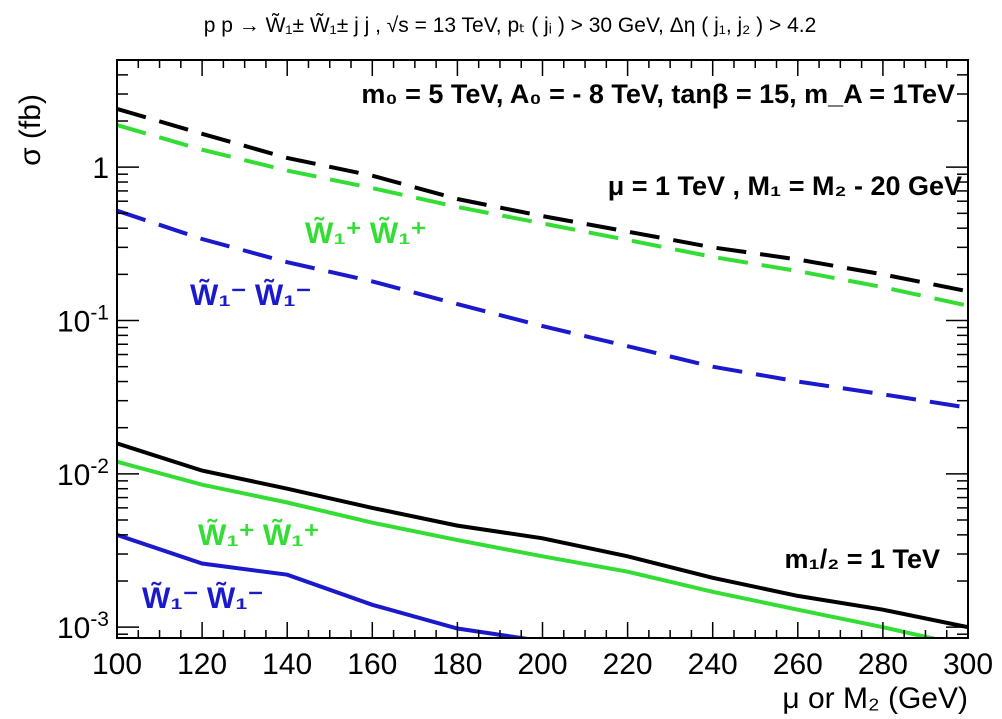 The width and height of the screenshot is (1002, 719). I want to click on x-tick-label: 260, so click(798, 664).